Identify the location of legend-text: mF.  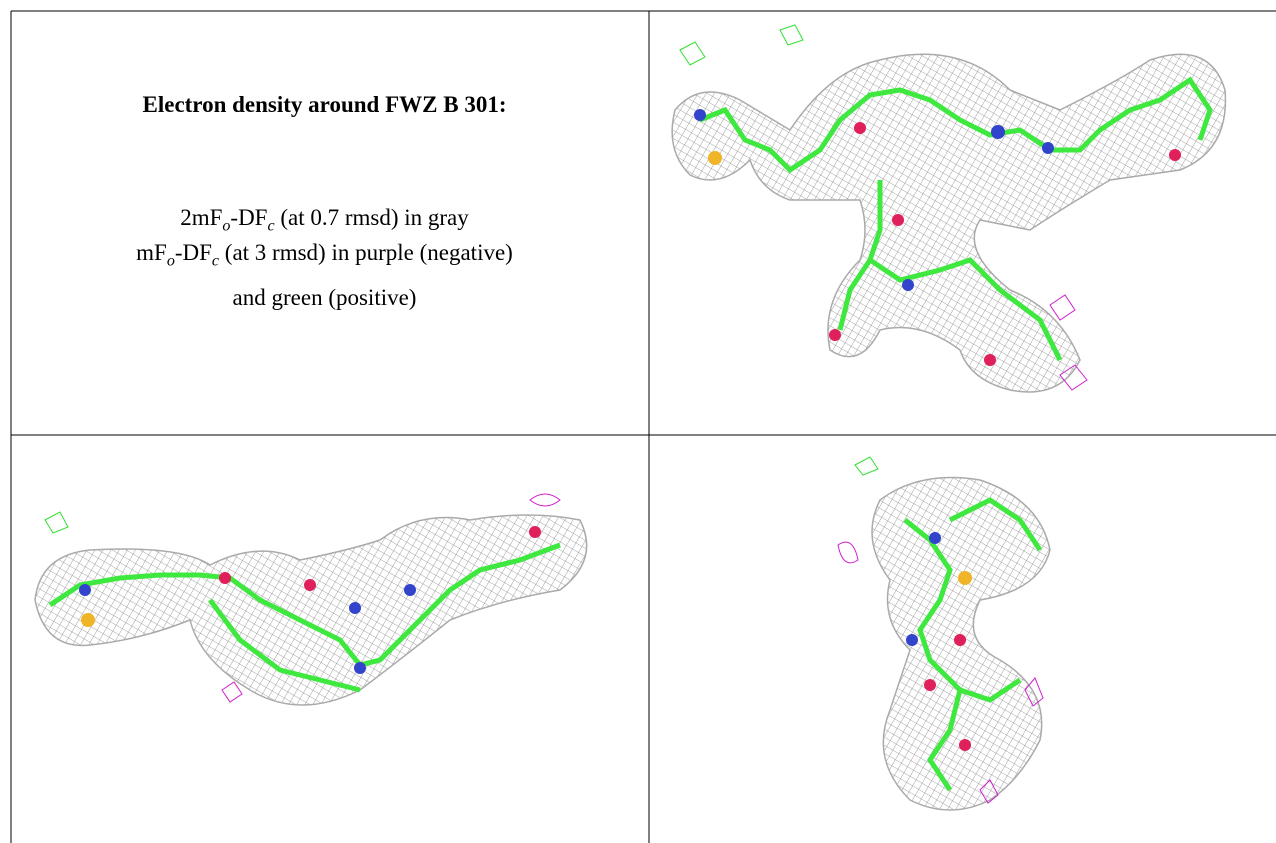
(151, 252).